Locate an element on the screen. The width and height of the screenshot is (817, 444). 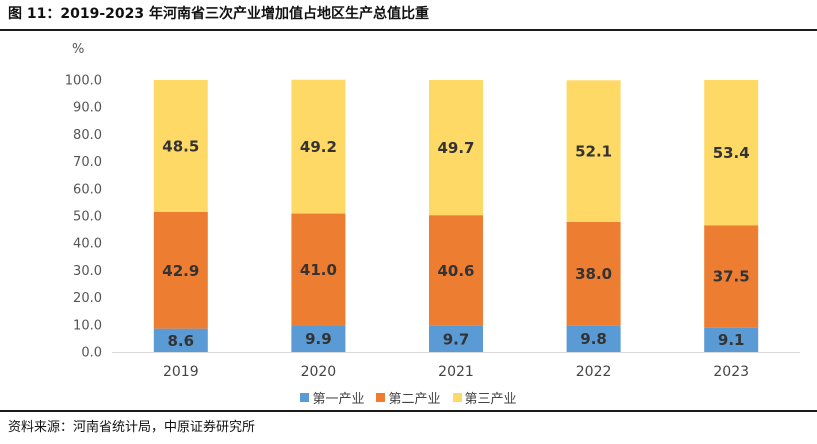
legend-item: 第二产业 is located at coordinates (408, 397).